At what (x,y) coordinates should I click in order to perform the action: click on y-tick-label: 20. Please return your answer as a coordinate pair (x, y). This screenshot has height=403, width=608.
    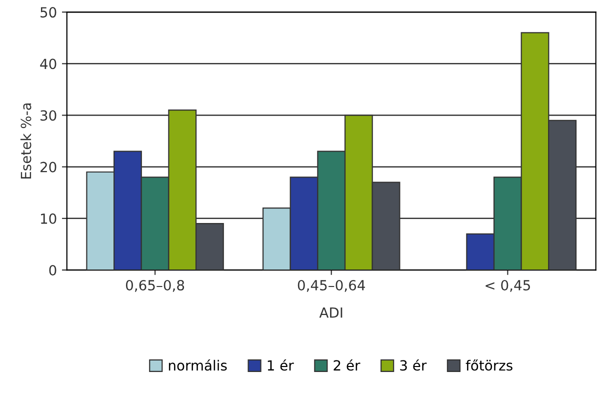
    Looking at the image, I should click on (48, 167).